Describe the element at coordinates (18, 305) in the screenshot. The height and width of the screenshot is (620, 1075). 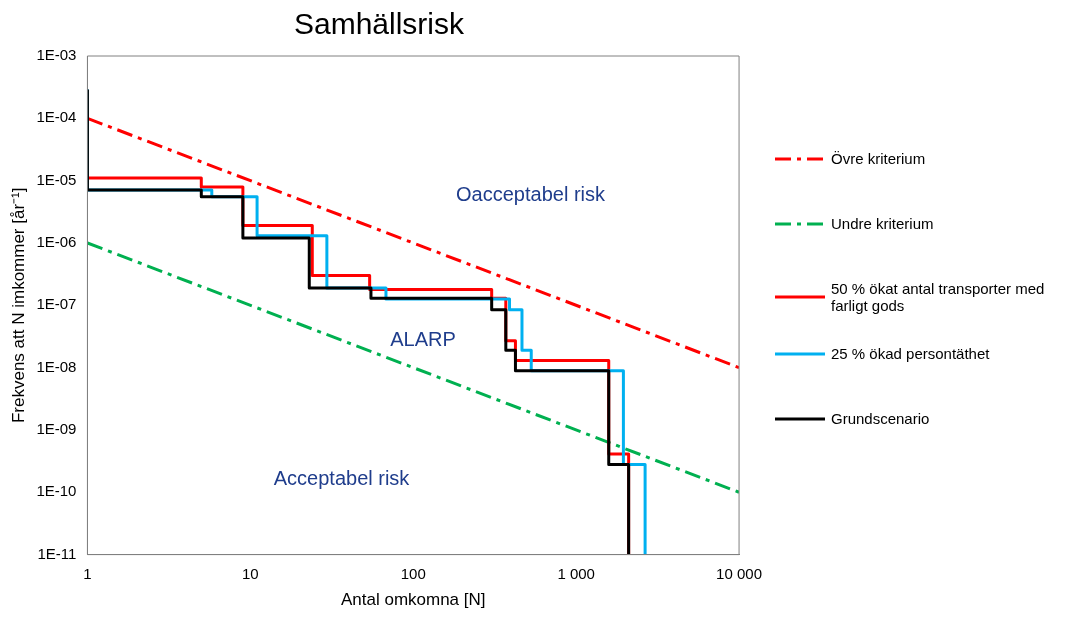
I see `y-axis-title: Frekvens att N imkommer [år⁻¹]` at that location.